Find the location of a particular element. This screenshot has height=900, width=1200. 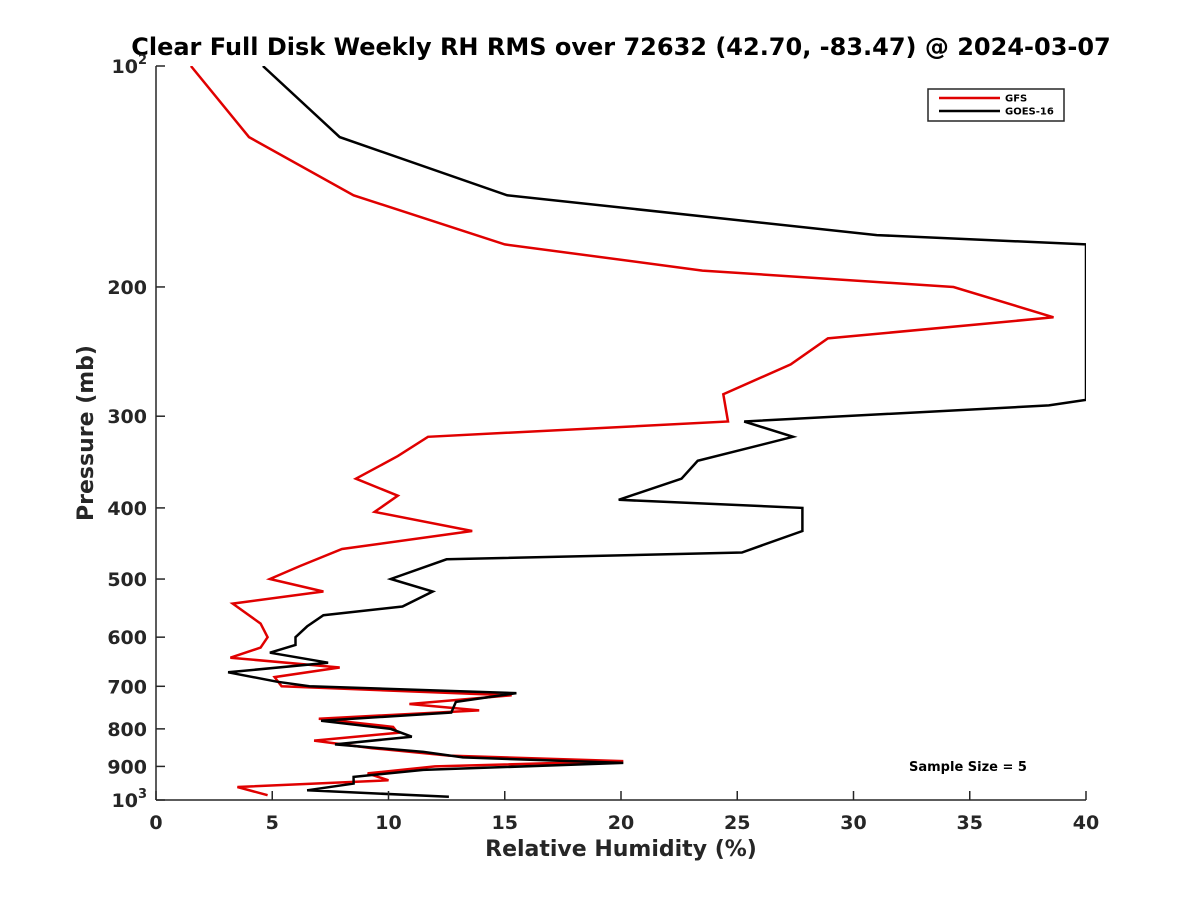

x-tick-label: 25 is located at coordinates (737, 823).